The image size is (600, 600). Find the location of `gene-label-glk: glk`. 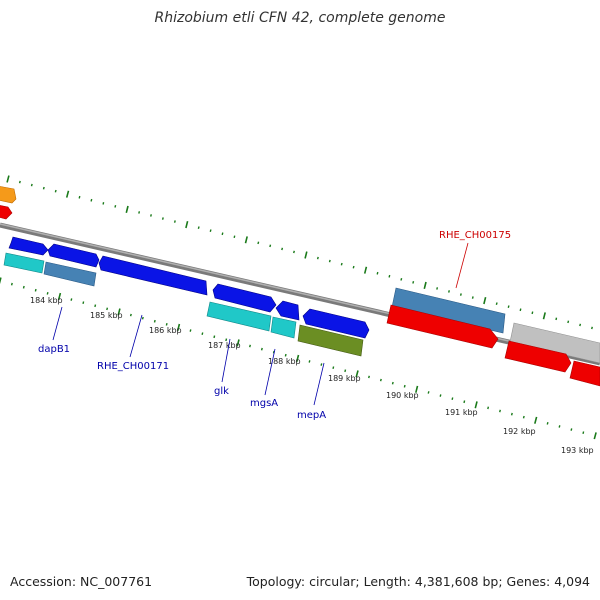

gene-label-glk: glk is located at coordinates (221, 391).